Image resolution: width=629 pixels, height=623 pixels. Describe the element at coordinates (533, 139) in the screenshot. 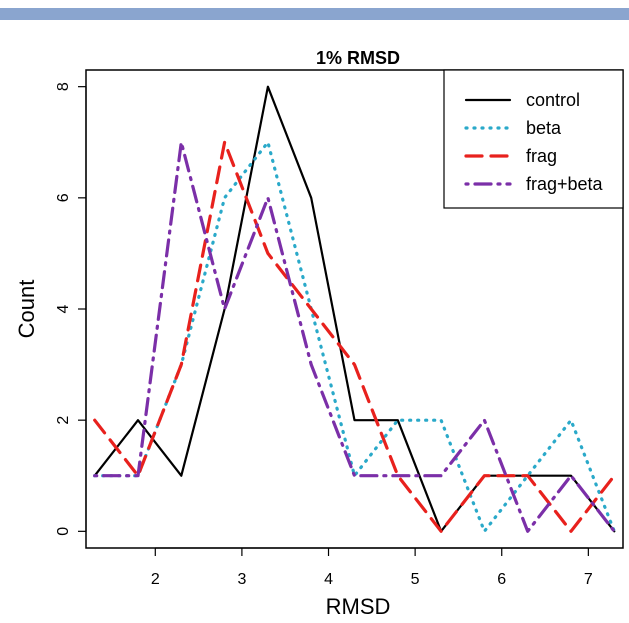

I see `legend: control beta frag frag+beta` at that location.